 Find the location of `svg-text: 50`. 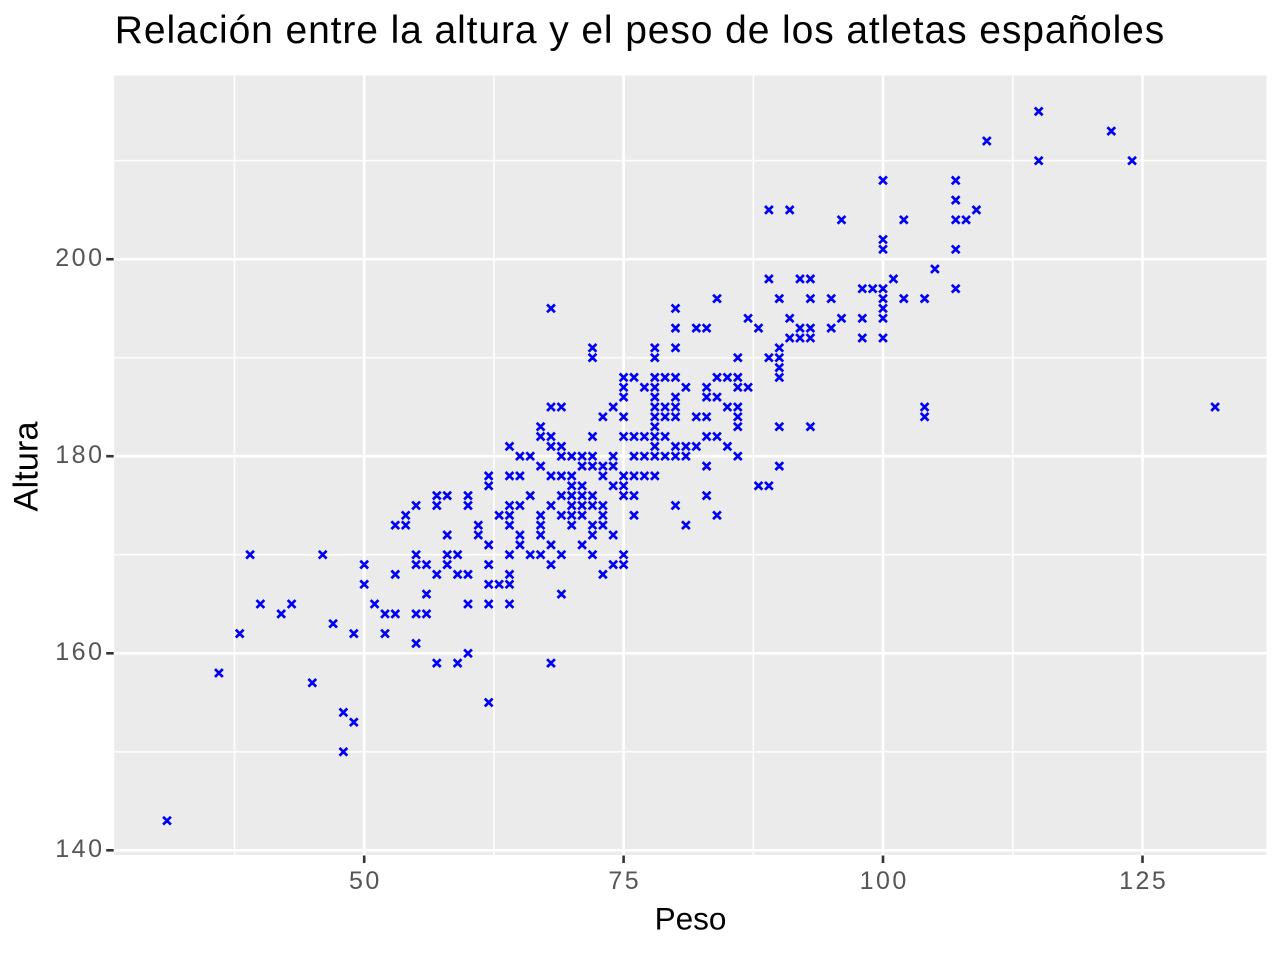

svg-text: 50 is located at coordinates (365, 881).